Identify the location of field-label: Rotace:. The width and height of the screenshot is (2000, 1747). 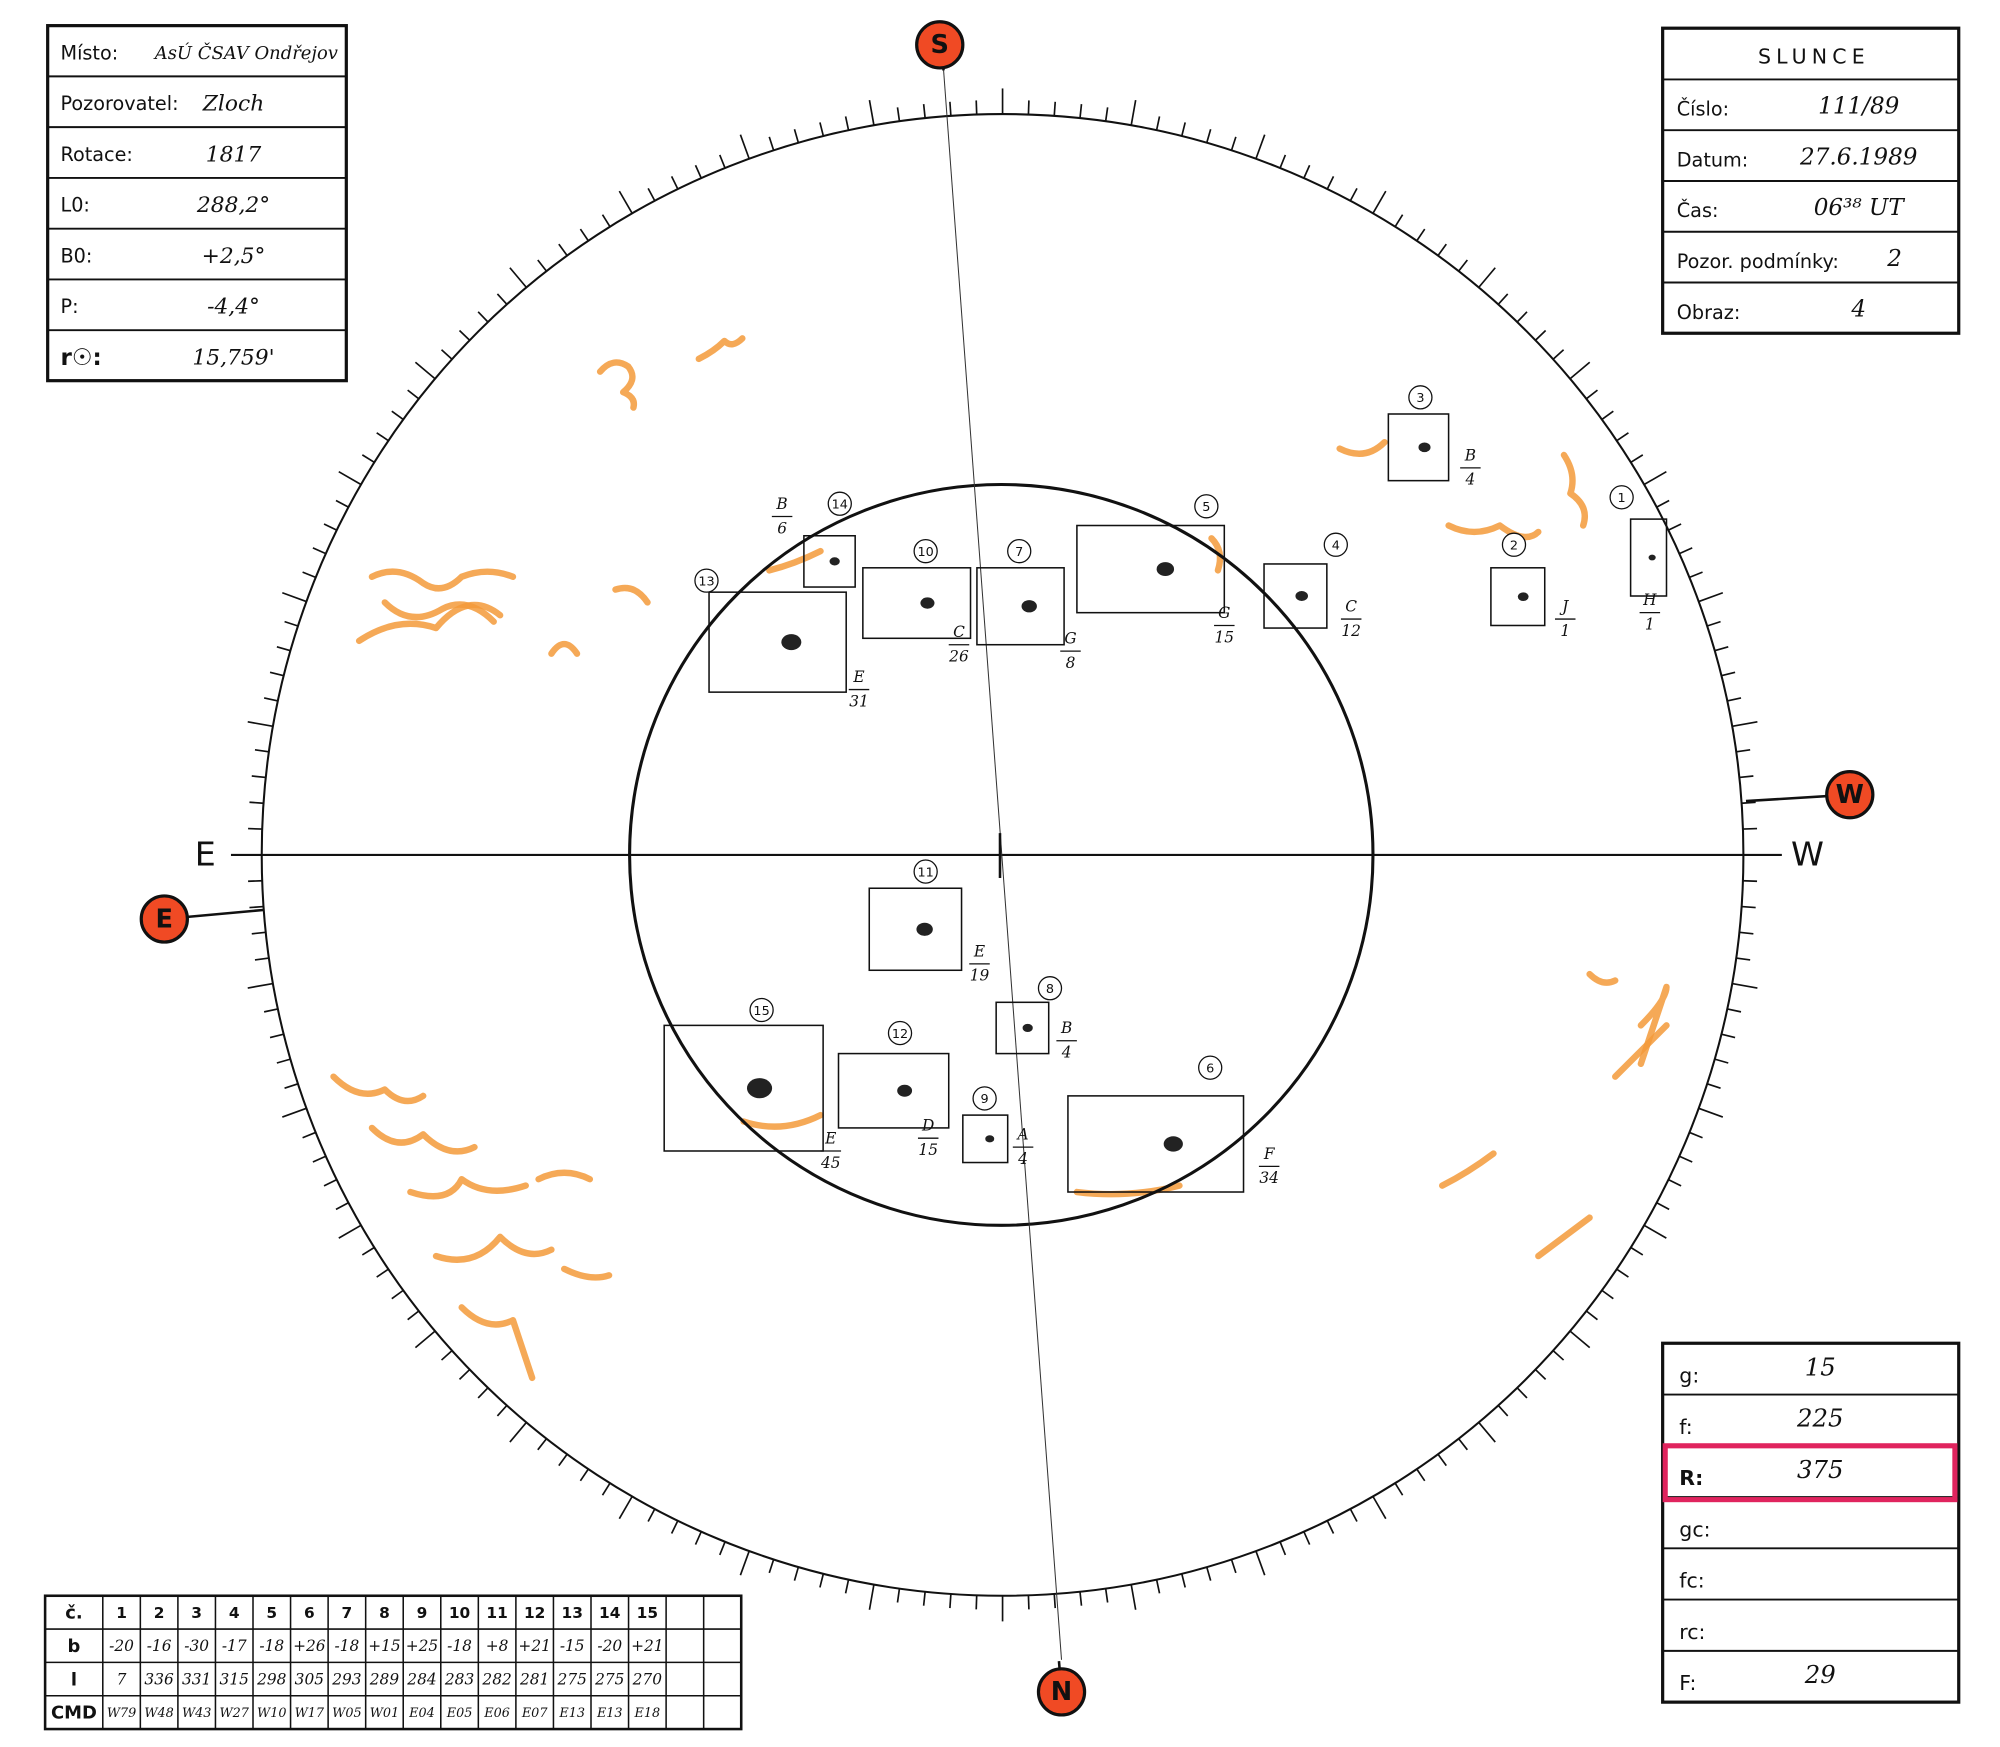
(96, 154).